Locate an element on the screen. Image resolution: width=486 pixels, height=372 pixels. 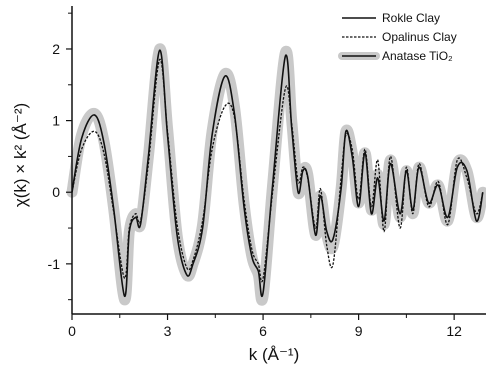
legend-label-0: Rokle Clay is located at coordinates (411, 18).